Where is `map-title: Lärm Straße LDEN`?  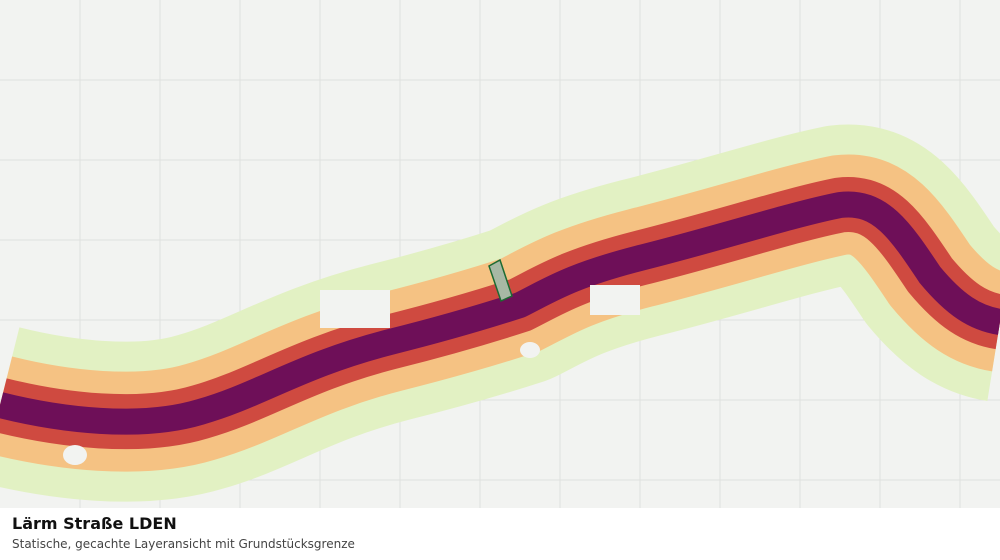 map-title: Lärm Straße LDEN is located at coordinates (94, 523).